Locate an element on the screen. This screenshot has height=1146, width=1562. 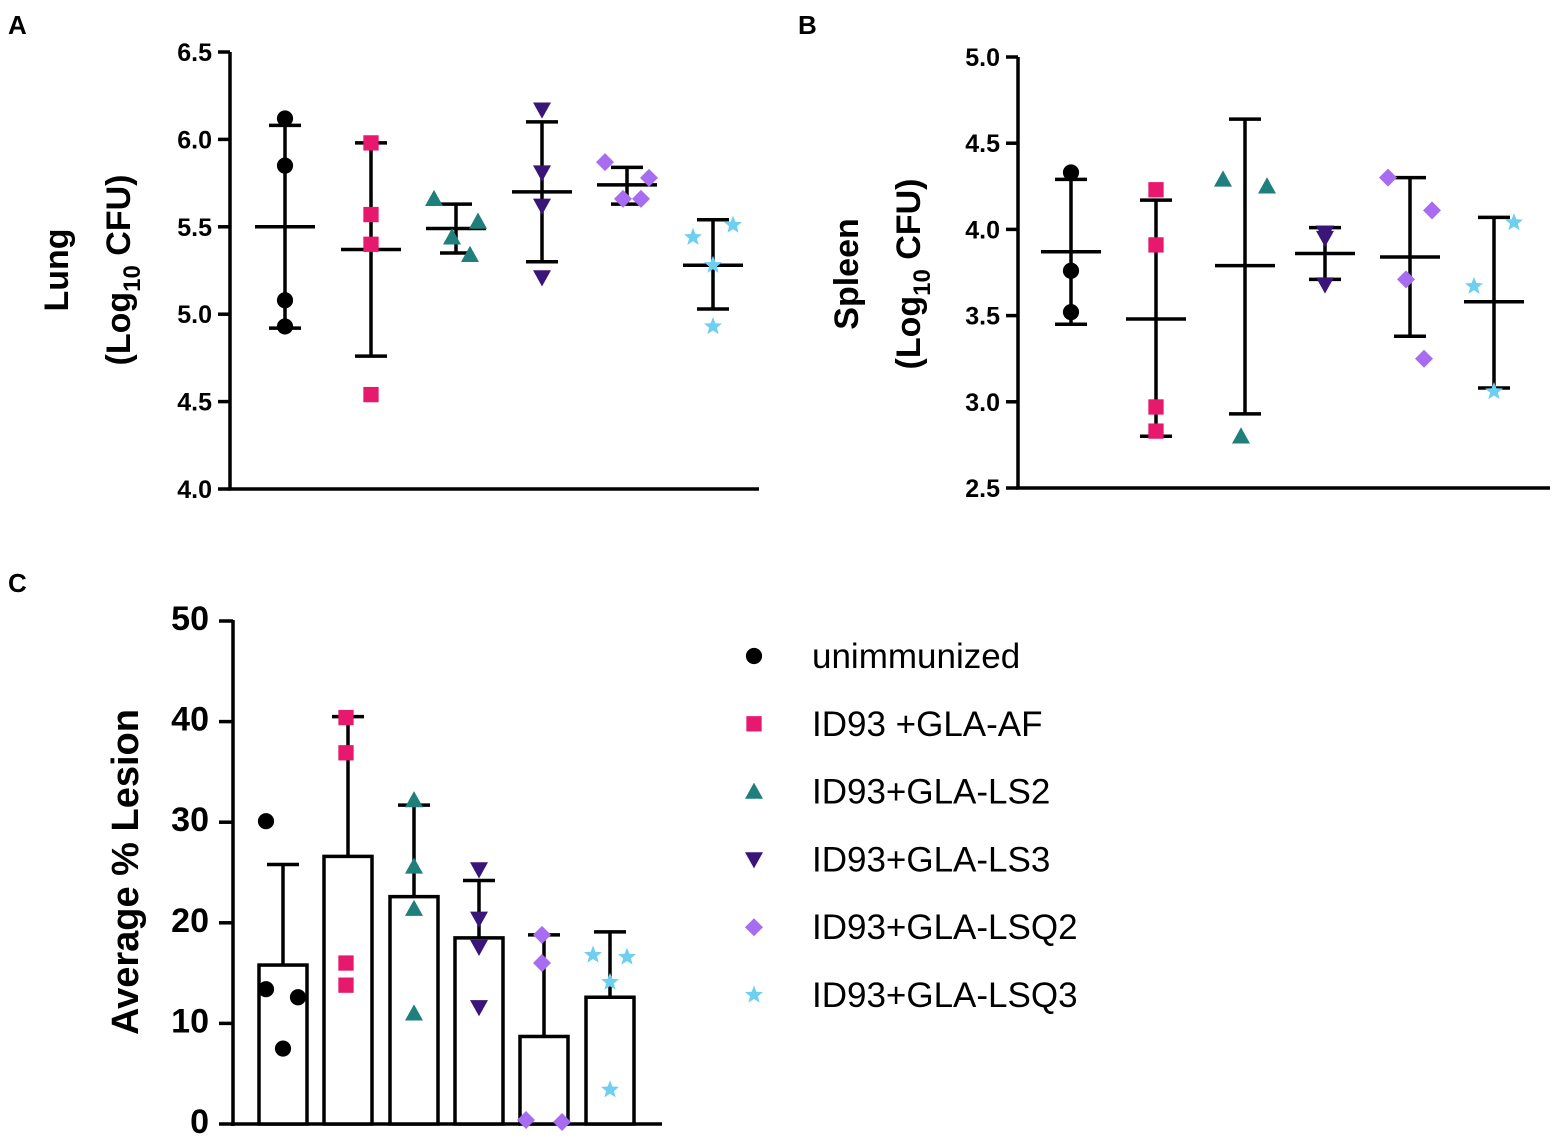
panel-a-ylabel-prefix: (Log is located at coordinates (119, 329).